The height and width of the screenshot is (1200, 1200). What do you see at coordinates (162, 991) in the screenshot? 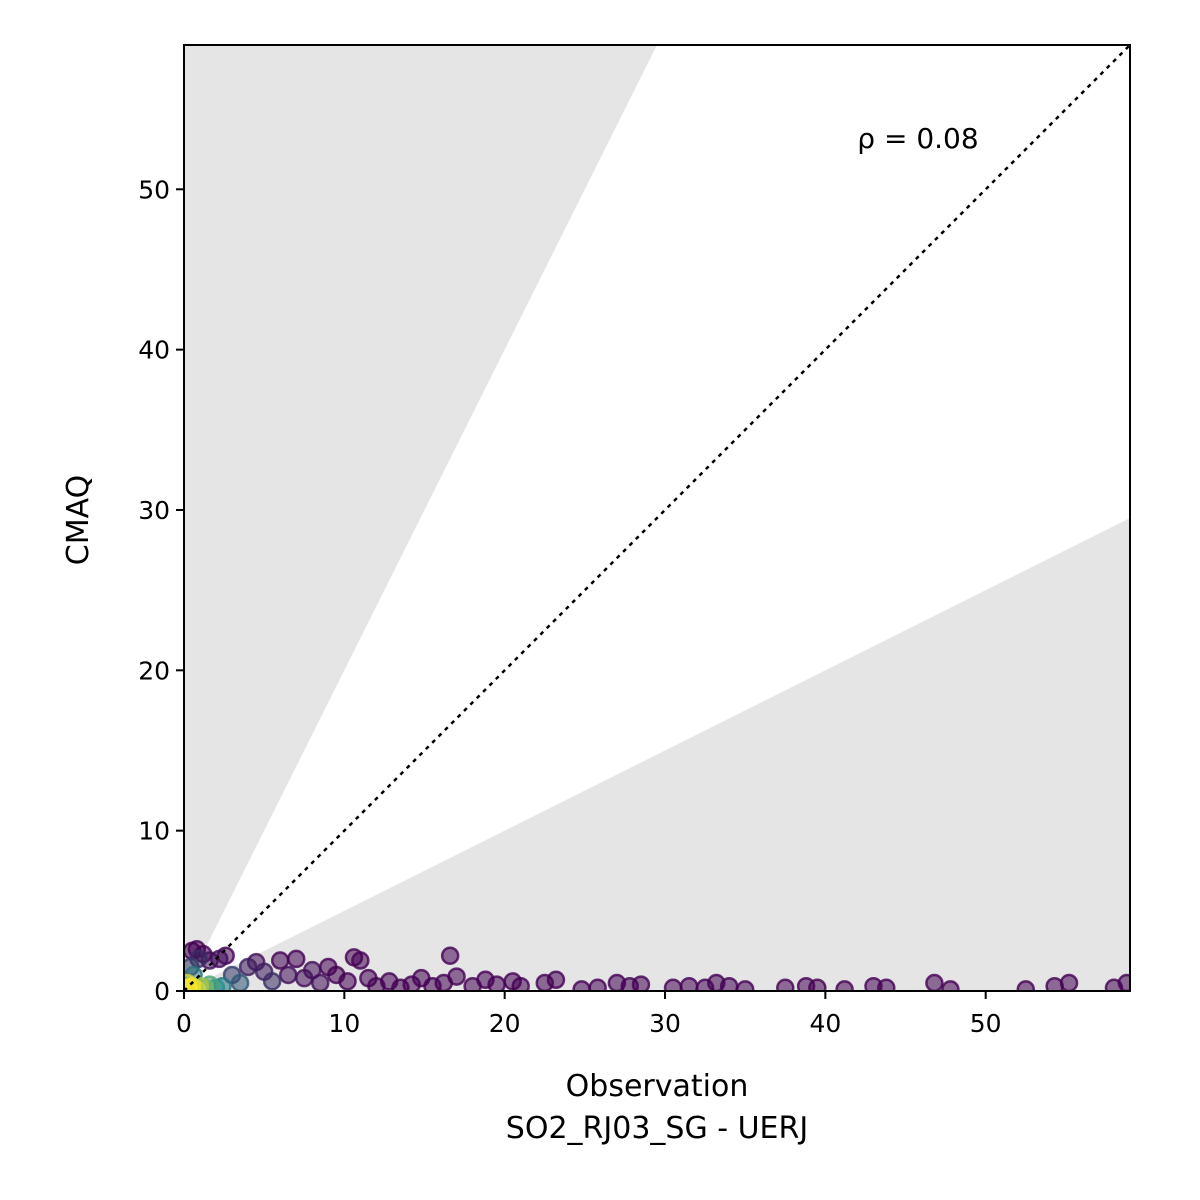
I see `y-tick-label: 0` at bounding box center [162, 991].